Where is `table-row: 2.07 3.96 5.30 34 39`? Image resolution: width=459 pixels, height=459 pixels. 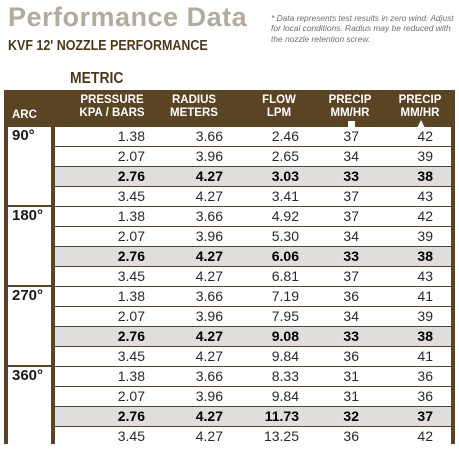 table-row: 2.07 3.96 5.30 34 39 is located at coordinates (253, 236).